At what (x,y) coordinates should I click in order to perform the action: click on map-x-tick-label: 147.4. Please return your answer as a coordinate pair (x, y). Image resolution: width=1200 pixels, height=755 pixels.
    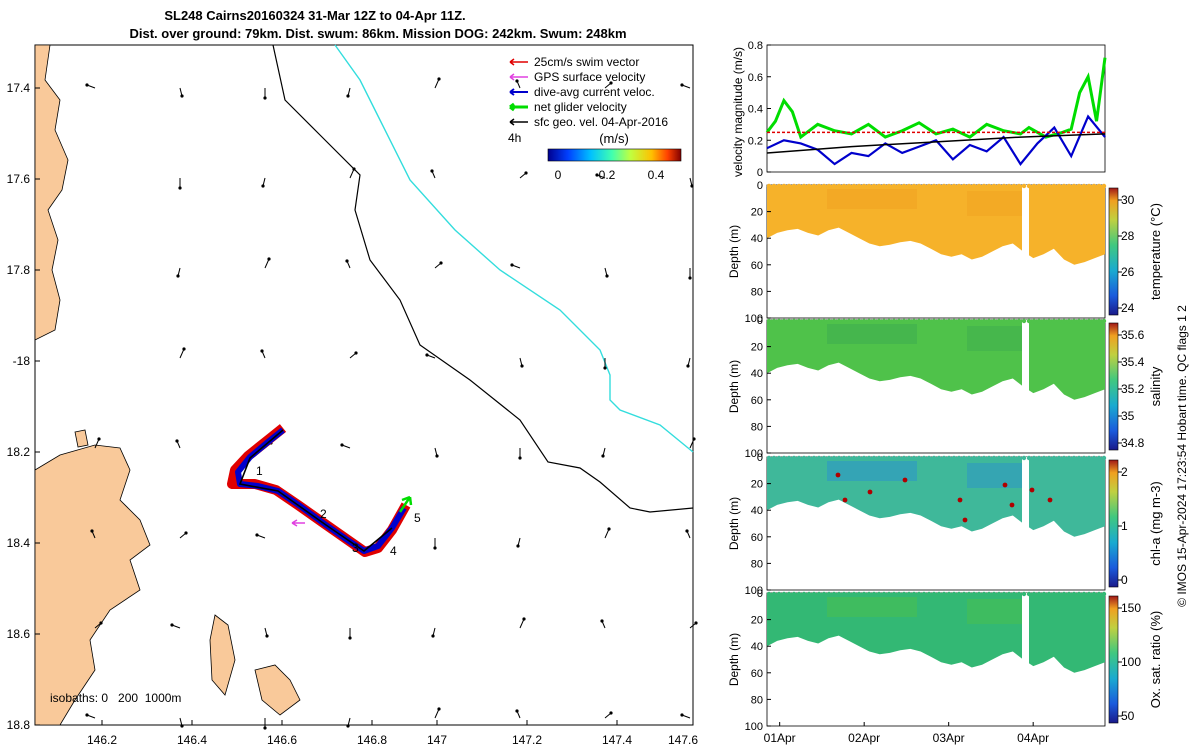
    Looking at the image, I should click on (617, 740).